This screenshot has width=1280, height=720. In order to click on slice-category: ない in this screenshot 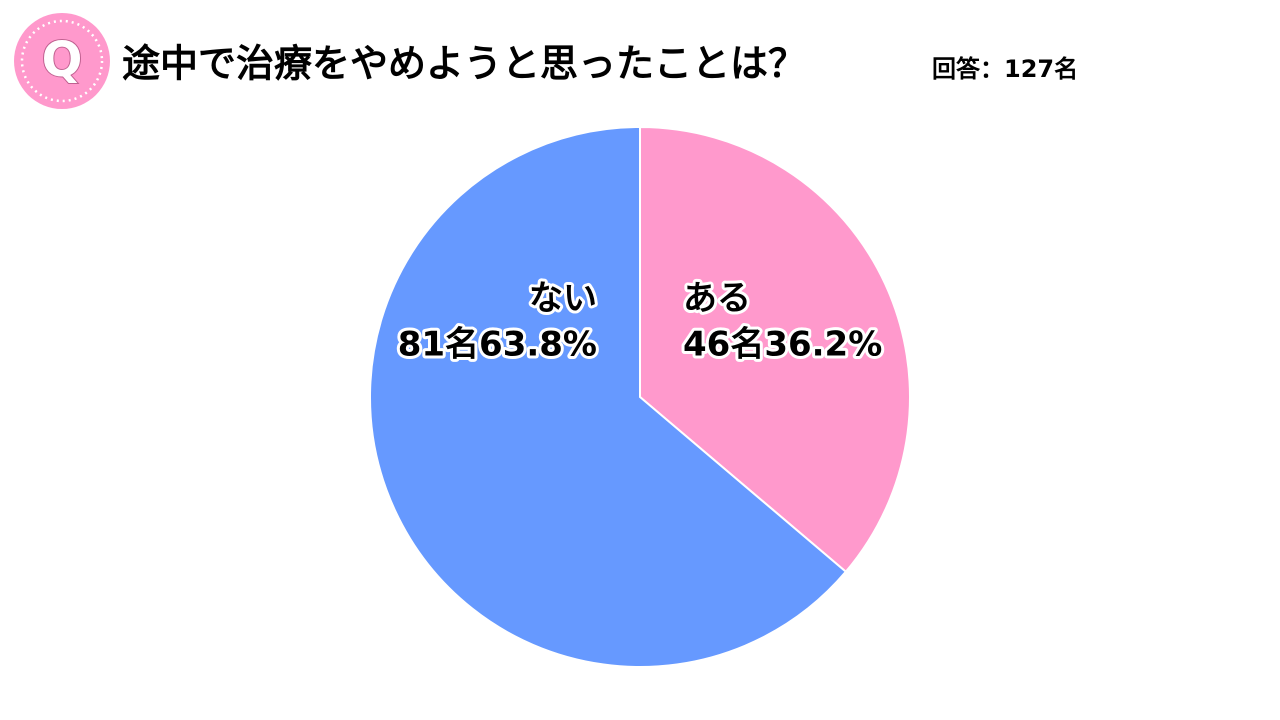, I will do `click(563, 299)`.